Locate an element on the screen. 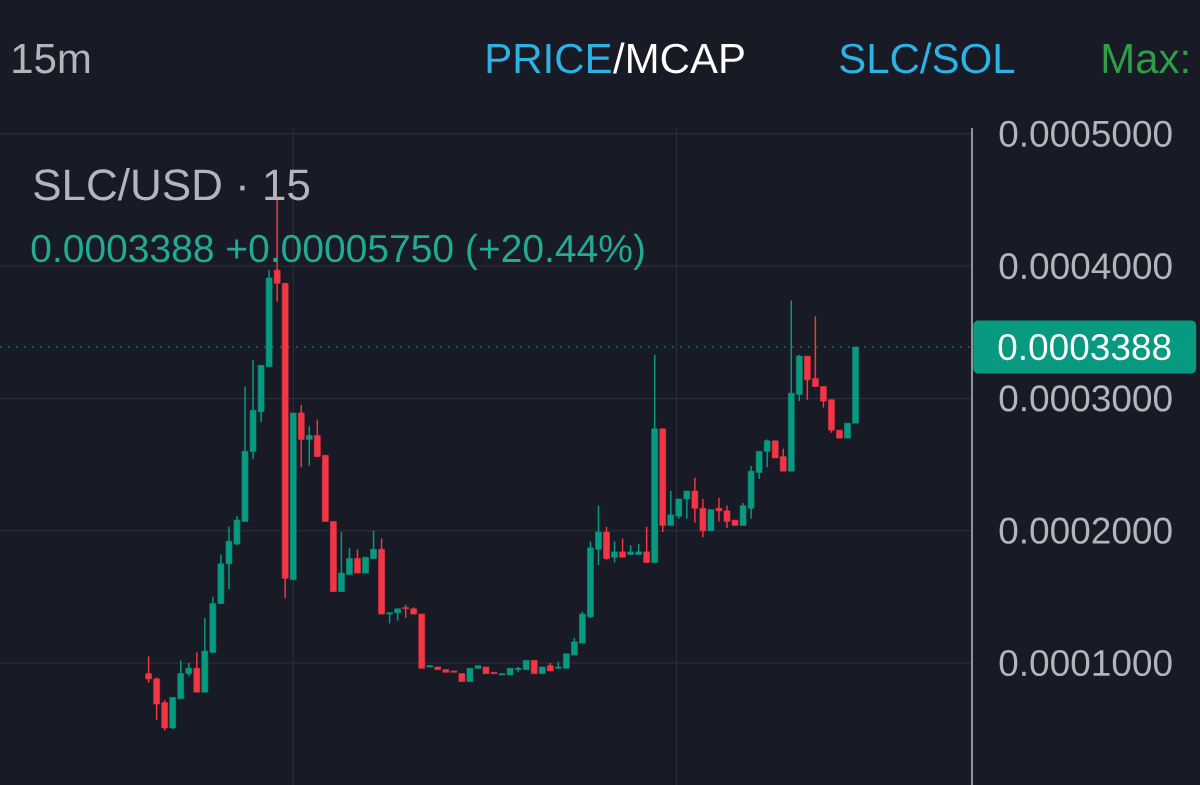  y-tick-label: 0.0003000 is located at coordinates (1085, 398).